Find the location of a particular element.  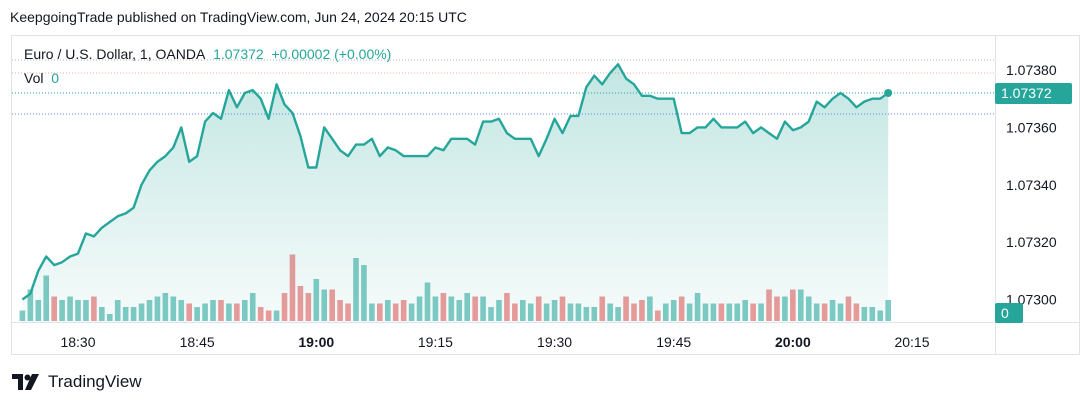

volume-label: Vol is located at coordinates (34, 78).